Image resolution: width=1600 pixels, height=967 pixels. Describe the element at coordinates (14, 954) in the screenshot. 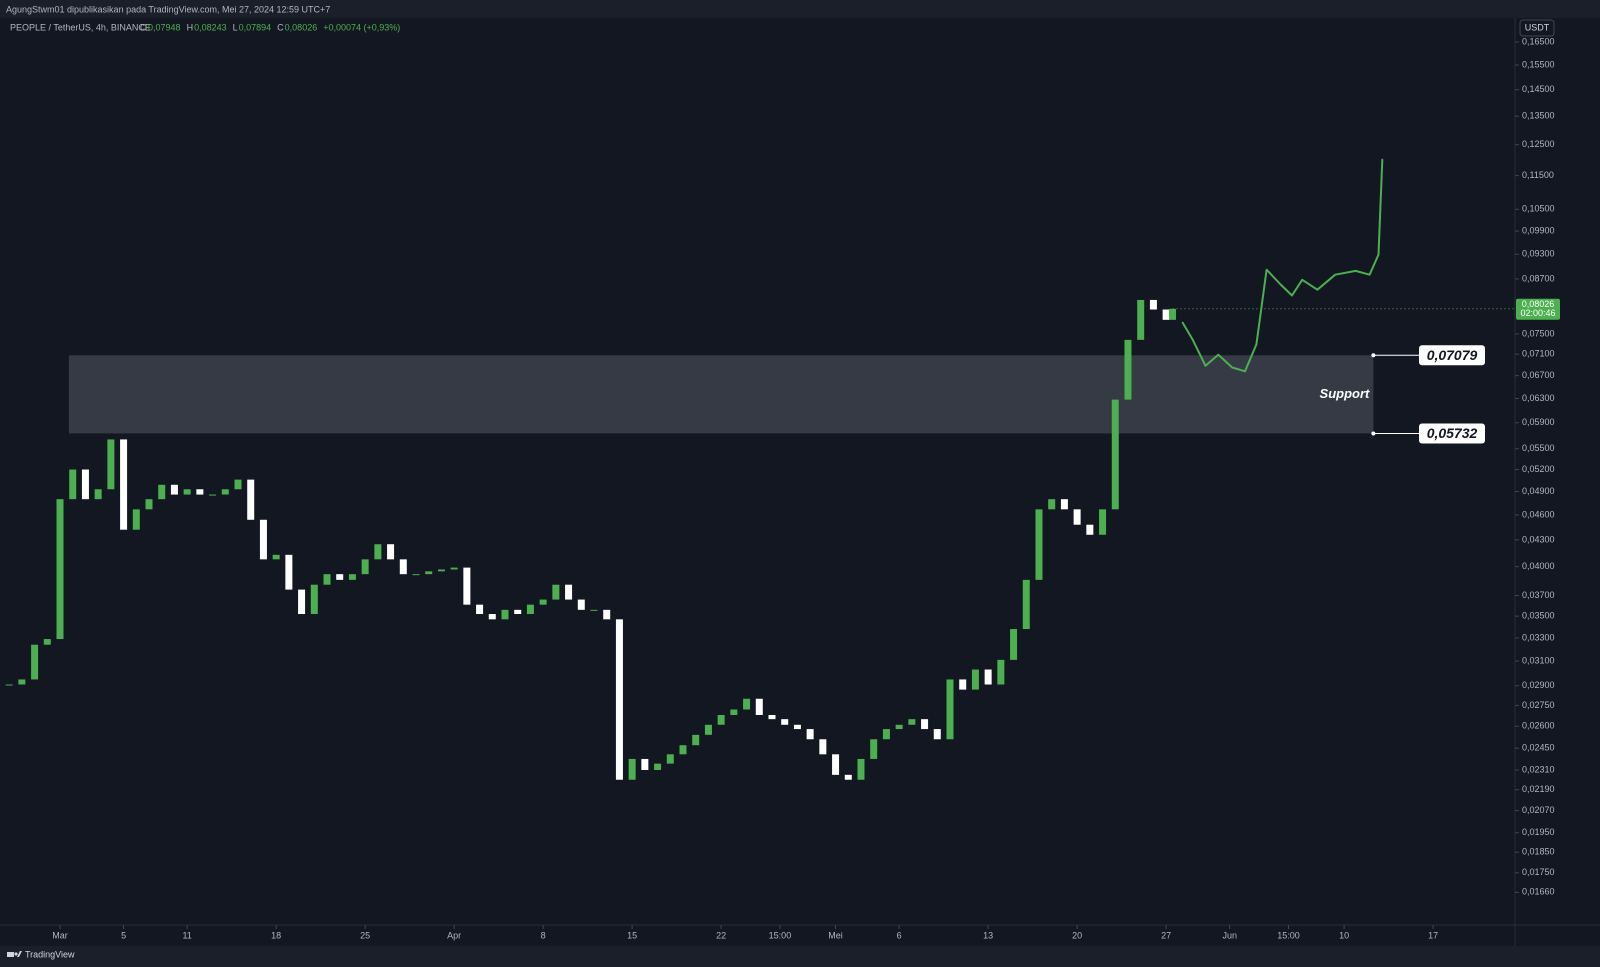

I see `logo` at that location.